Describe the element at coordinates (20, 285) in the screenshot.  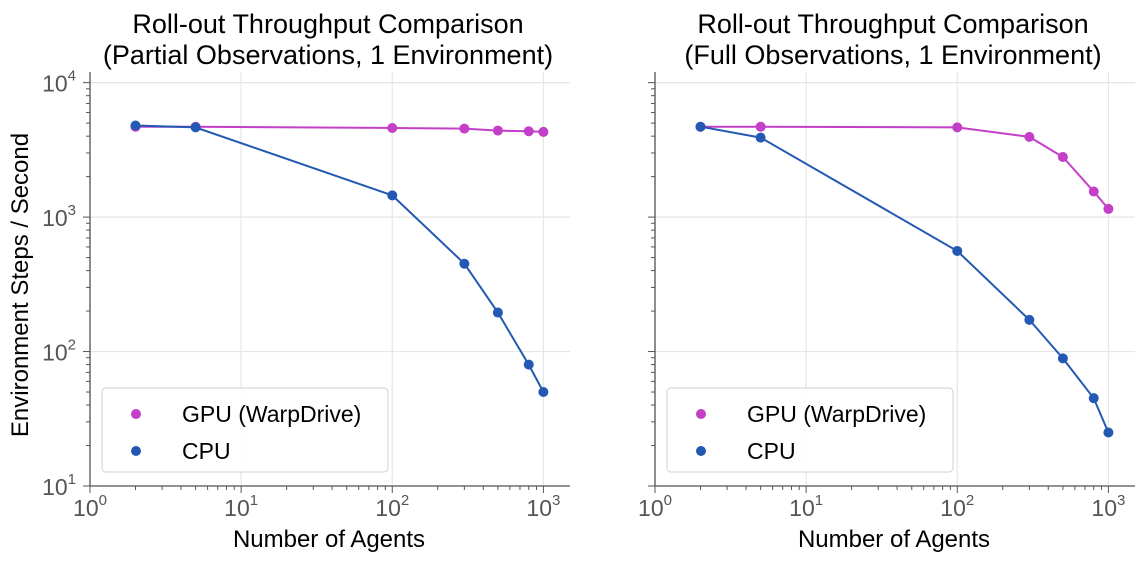
I see `y-axis-label: Environment Steps / Second` at that location.